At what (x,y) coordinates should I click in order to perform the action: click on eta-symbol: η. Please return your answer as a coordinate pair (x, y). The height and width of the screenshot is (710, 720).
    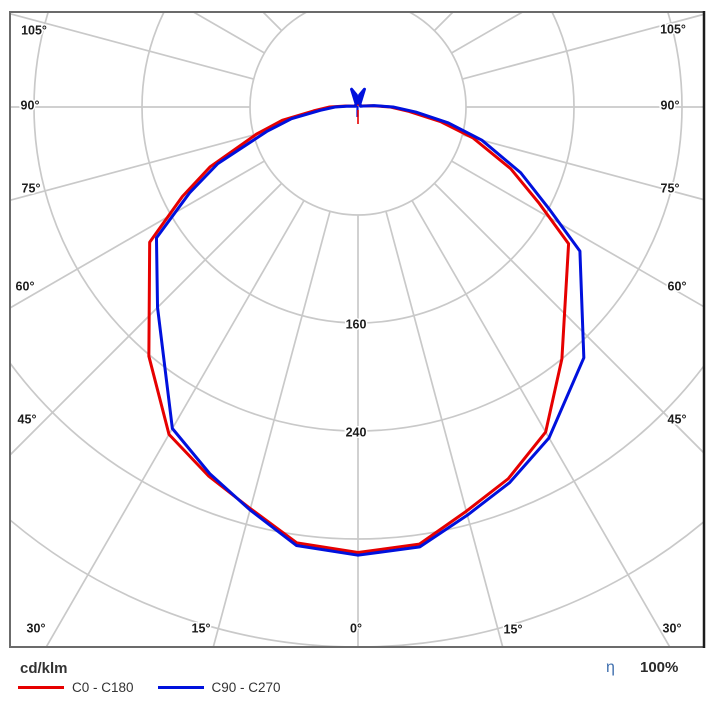
    Looking at the image, I should click on (610, 667).